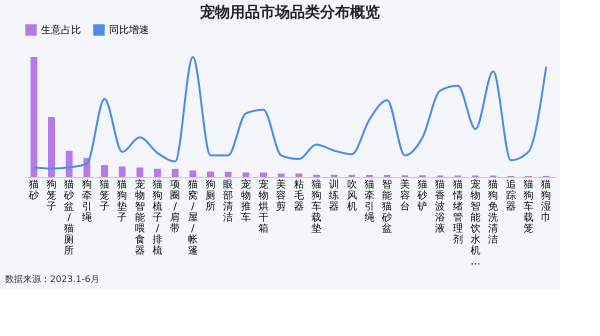 Image resolution: width=600 pixels, height=336 pixels. I want to click on x-tick-label: 项圈/肩带, so click(175, 207).